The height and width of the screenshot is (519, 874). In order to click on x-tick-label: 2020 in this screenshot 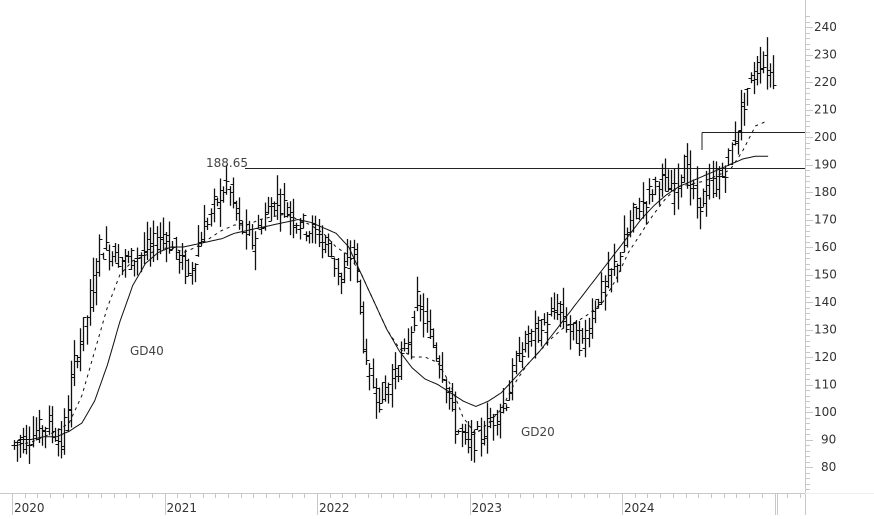, I will do `click(29, 508)`.